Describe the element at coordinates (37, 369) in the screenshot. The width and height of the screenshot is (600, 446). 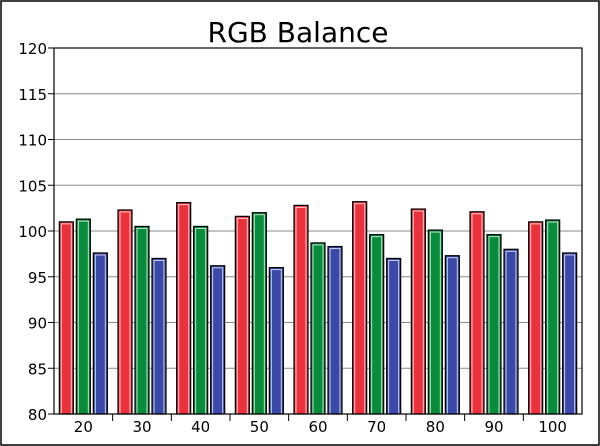
I see `y-tick-label: 85` at that location.